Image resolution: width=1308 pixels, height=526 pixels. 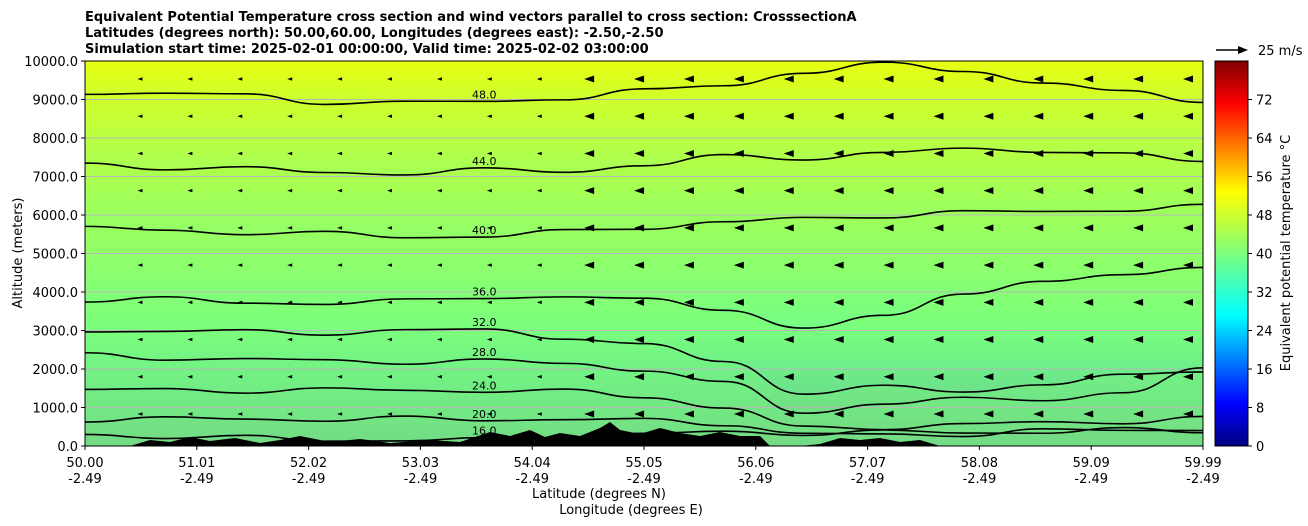 What do you see at coordinates (532, 463) in the screenshot?
I see `x-tick-label-lat: 54.04` at bounding box center [532, 463].